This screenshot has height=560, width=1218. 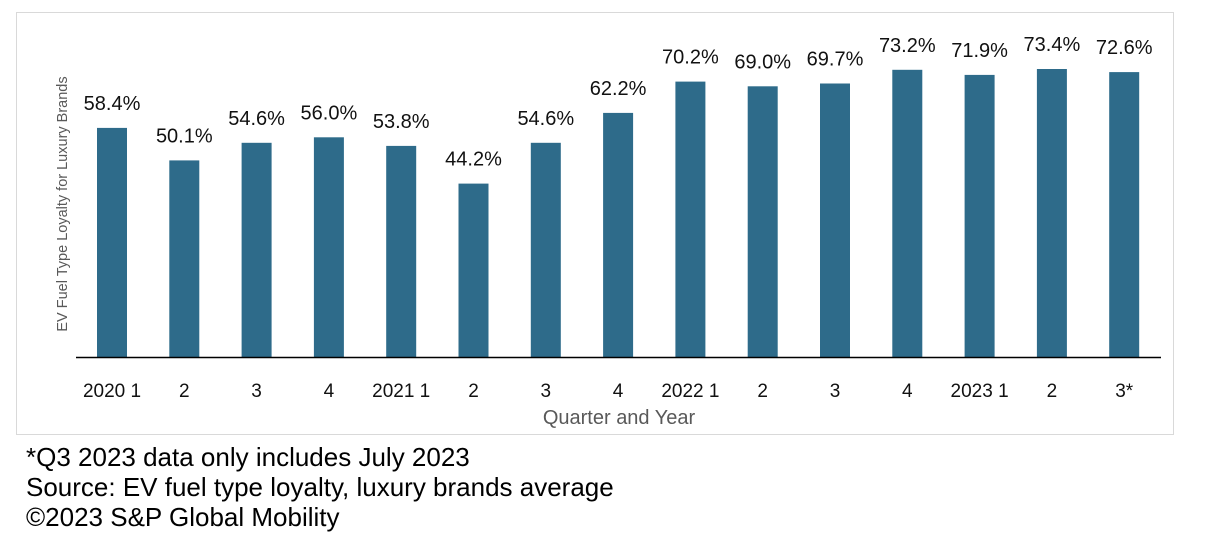 What do you see at coordinates (608, 391) in the screenshot?
I see `tick-labels-group: 2020 1 2 3 4 2021 1 2 3 4 2022 1 2 3 4 2023 1 2 3*` at bounding box center [608, 391].